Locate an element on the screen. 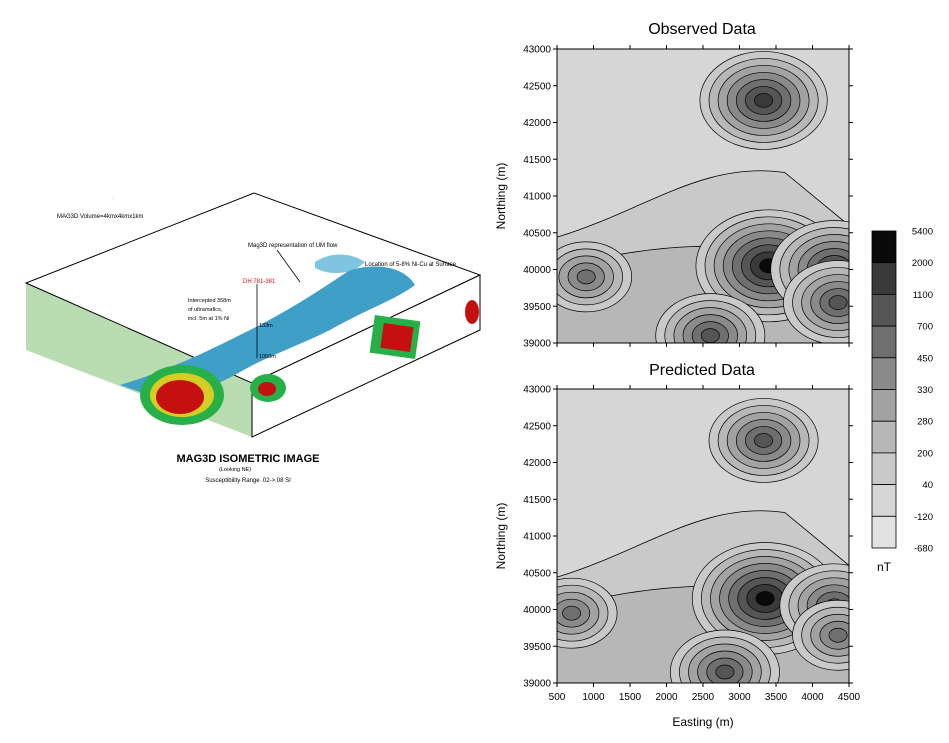 The image size is (949, 743). x-tick-label: 1500 is located at coordinates (630, 697).